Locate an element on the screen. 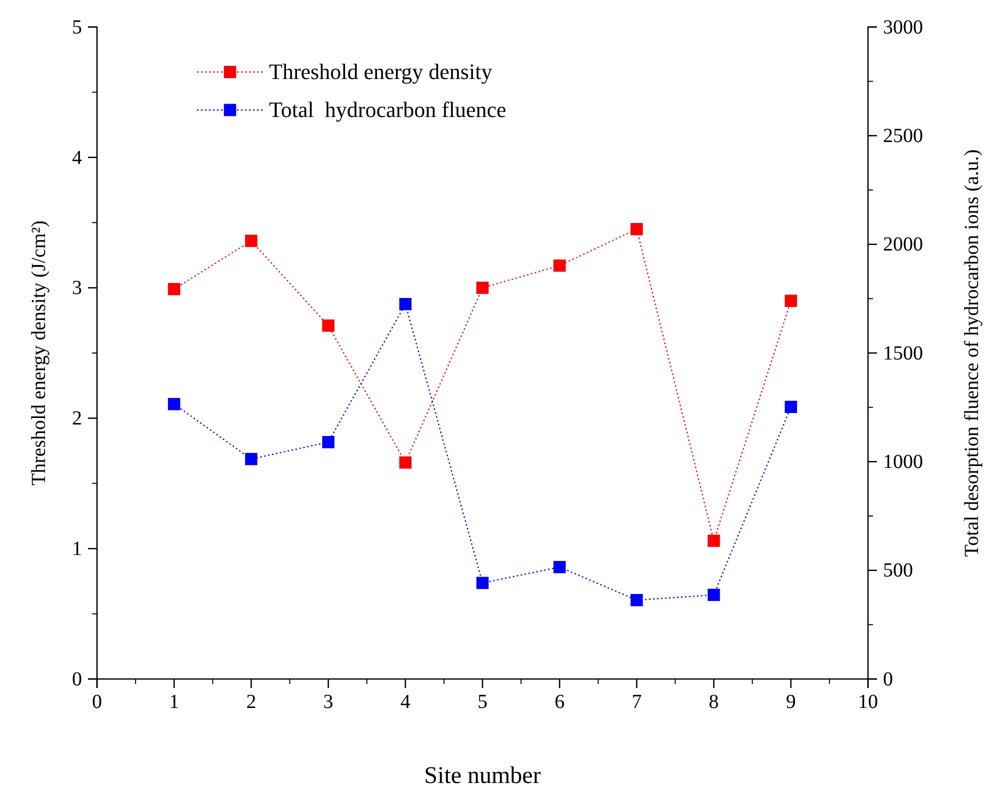 Image resolution: width=992 pixels, height=792 pixels. x-tick-label: 3 is located at coordinates (328, 702).